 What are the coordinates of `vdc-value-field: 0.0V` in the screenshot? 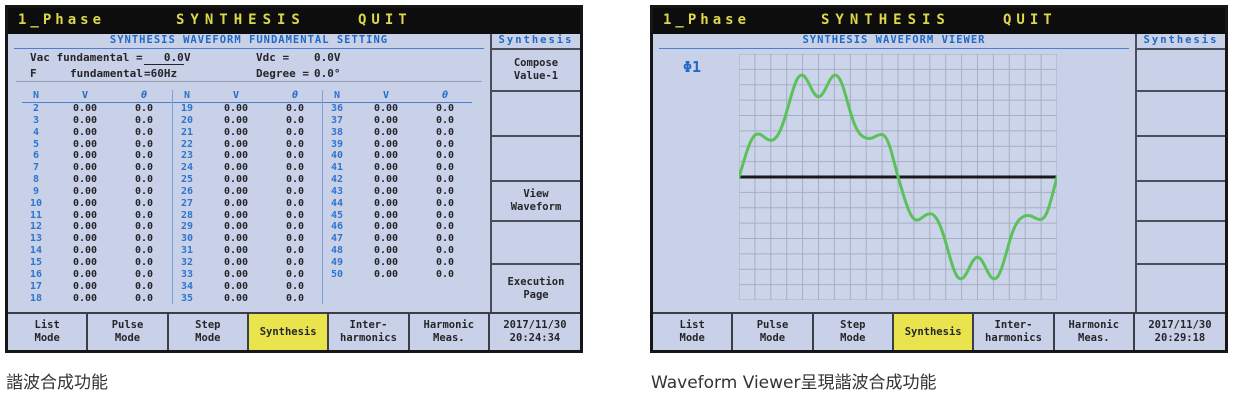 It's located at (327, 57).